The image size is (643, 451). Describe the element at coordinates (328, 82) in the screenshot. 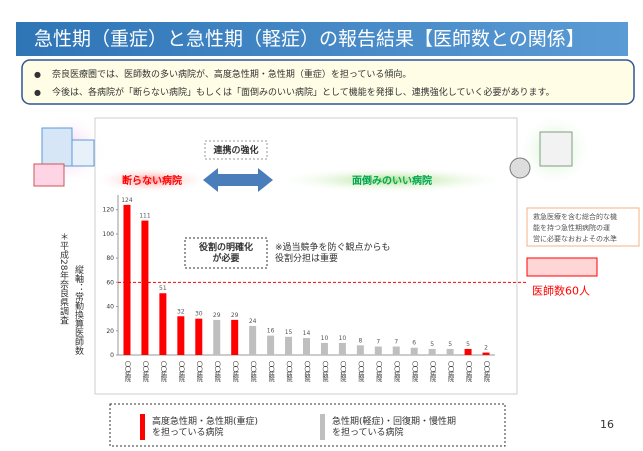

I see `bullet-box` at that location.